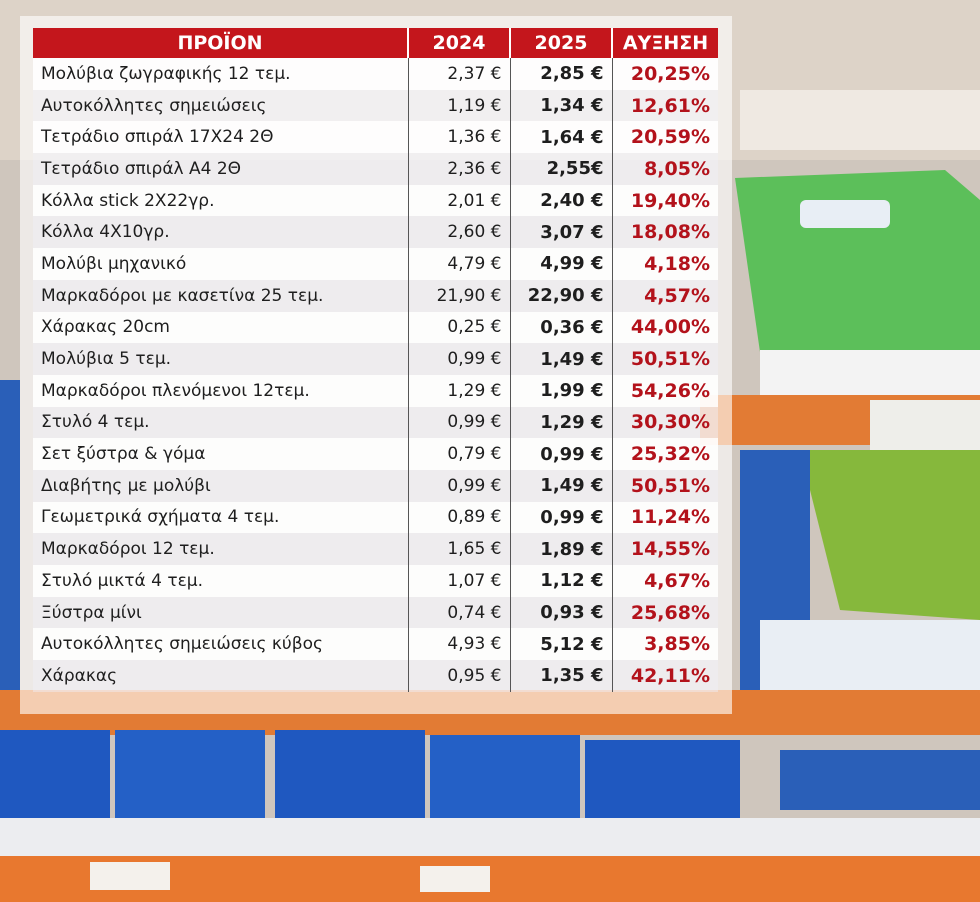  I want to click on price-2025: 1,89 €, so click(560, 549).